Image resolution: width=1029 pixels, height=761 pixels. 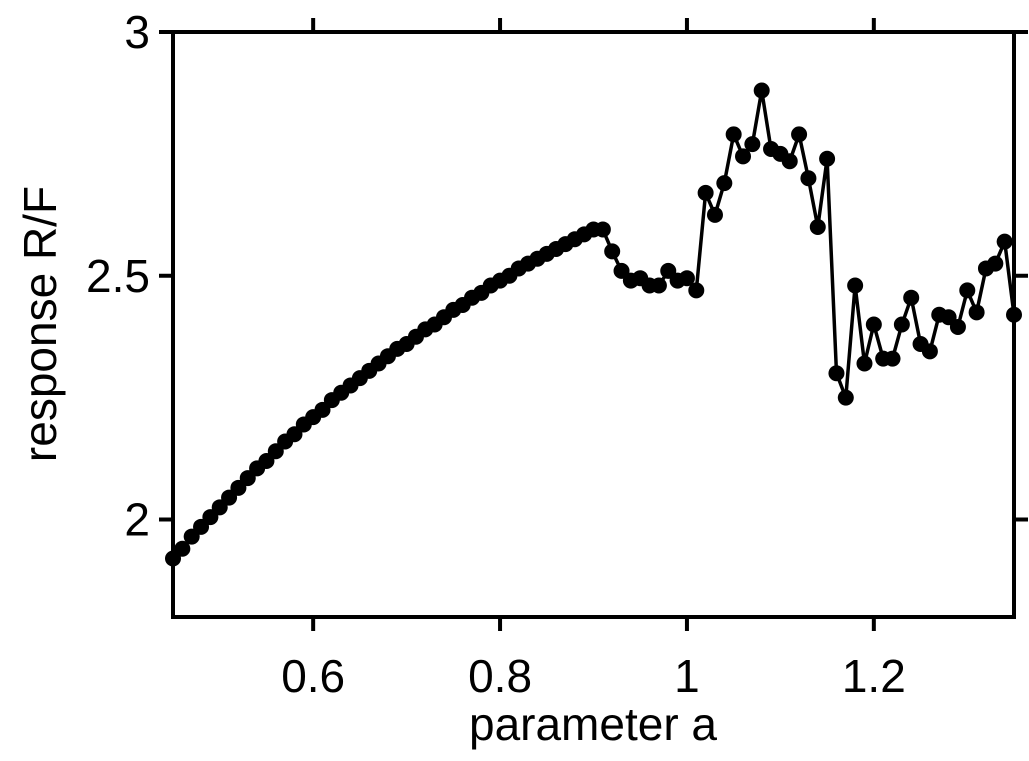 What do you see at coordinates (500, 676) in the screenshot?
I see `x-tick-label: 0.8` at bounding box center [500, 676].